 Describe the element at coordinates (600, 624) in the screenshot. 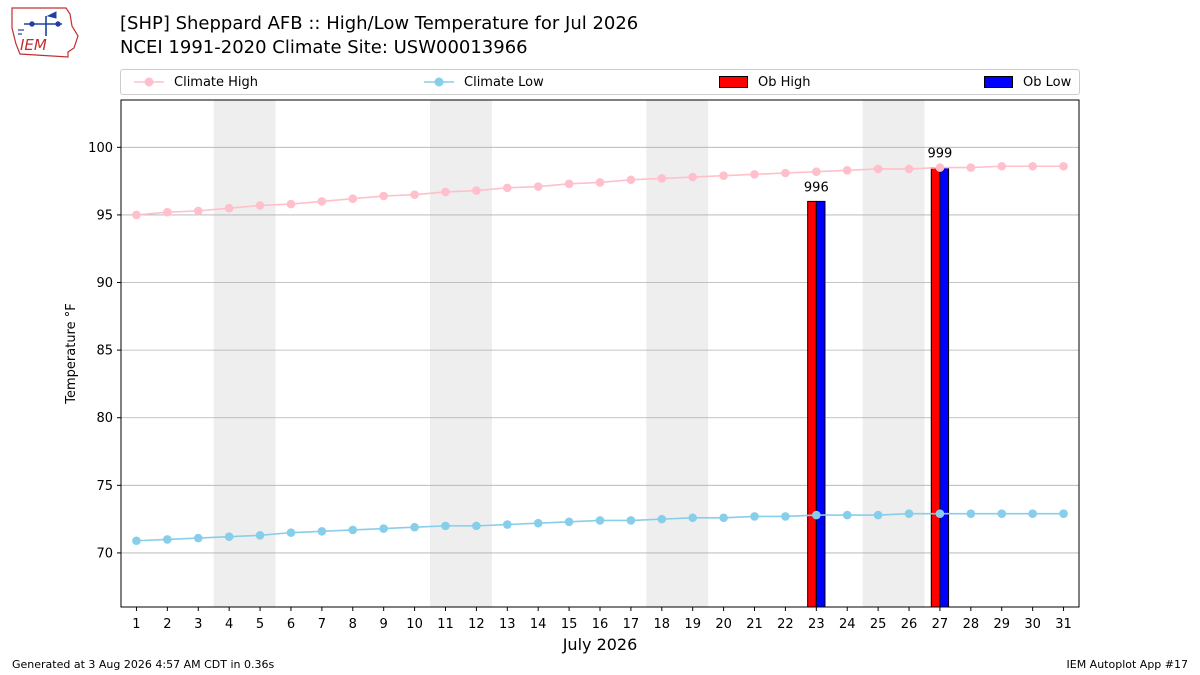

I see `x-tick-label: 16` at that location.